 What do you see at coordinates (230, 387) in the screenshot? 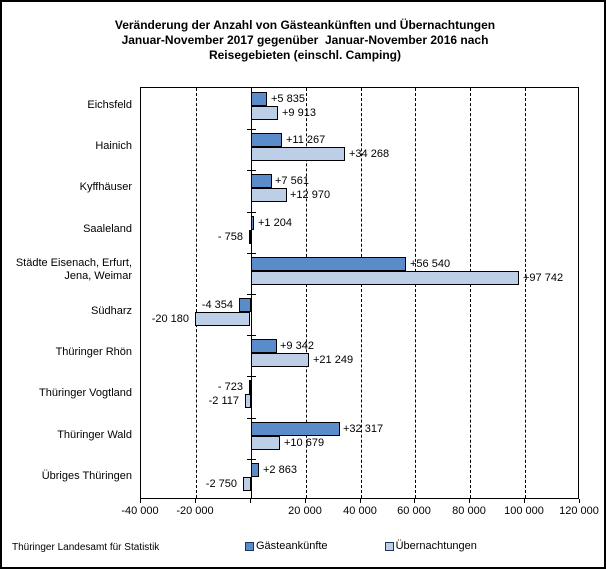
I see `value-label: - 723` at bounding box center [230, 387].